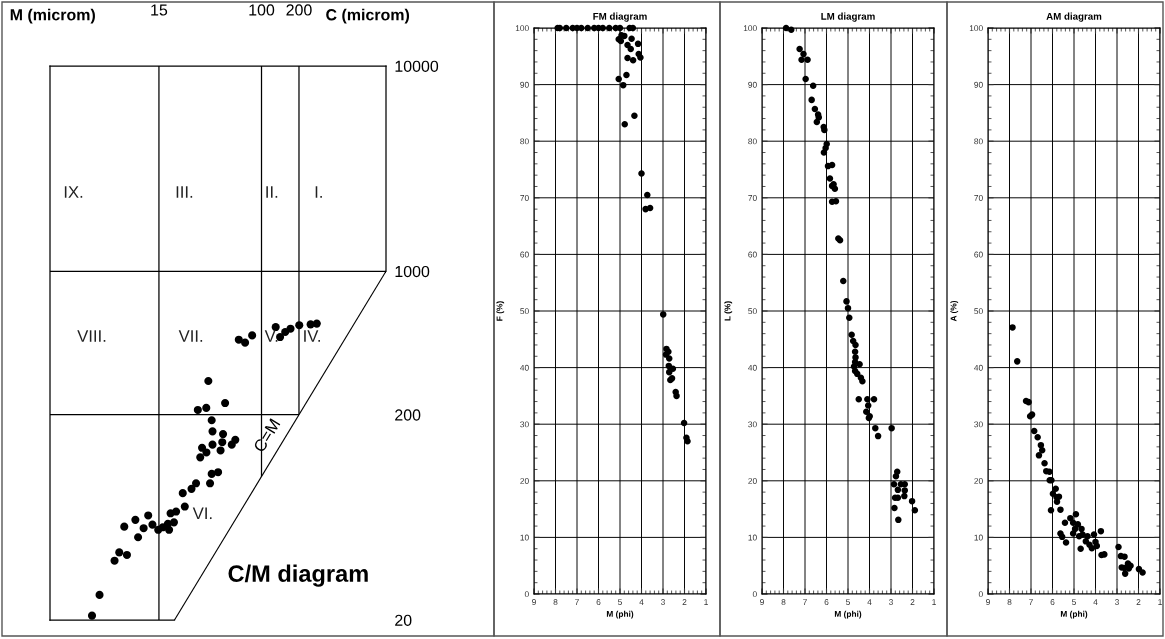 Image resolution: width=1165 pixels, height=639 pixels. What do you see at coordinates (190, 336) in the screenshot?
I see `annotation: VII.` at bounding box center [190, 336].